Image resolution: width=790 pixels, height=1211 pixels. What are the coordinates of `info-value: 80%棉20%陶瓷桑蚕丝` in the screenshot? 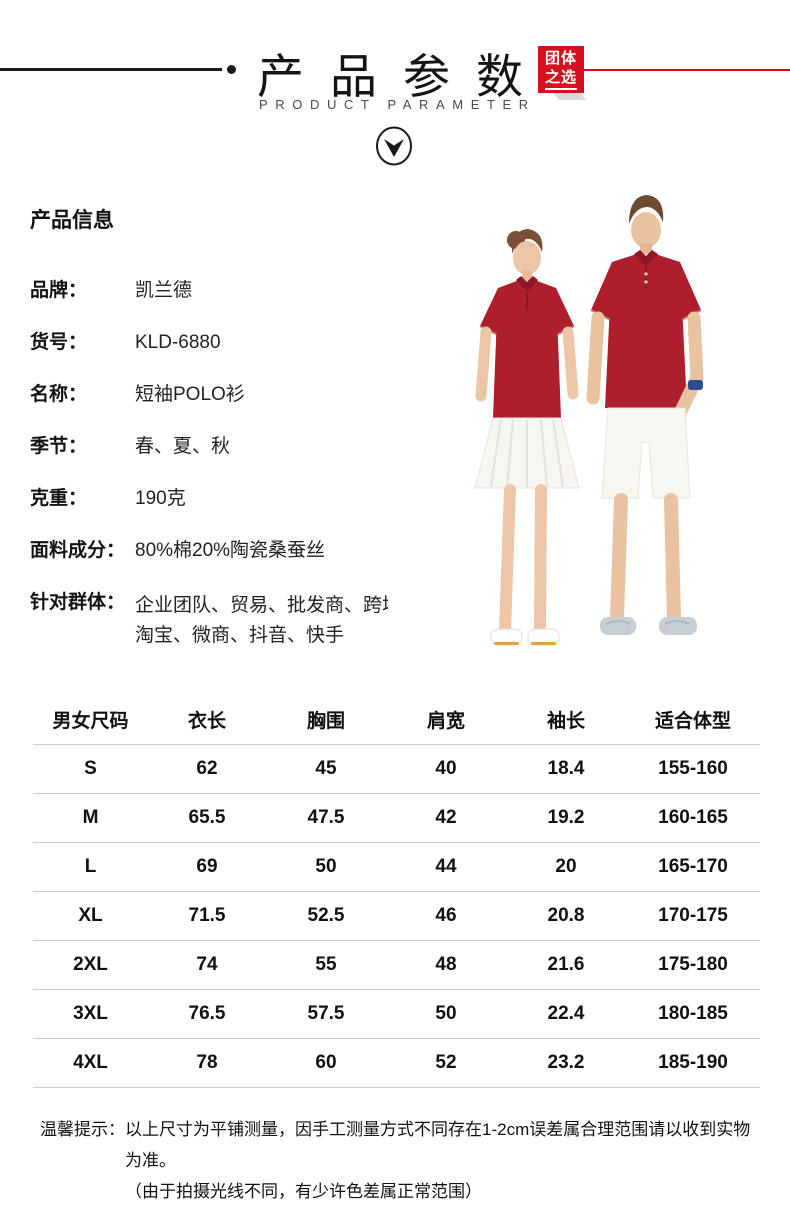 It's located at (230, 550).